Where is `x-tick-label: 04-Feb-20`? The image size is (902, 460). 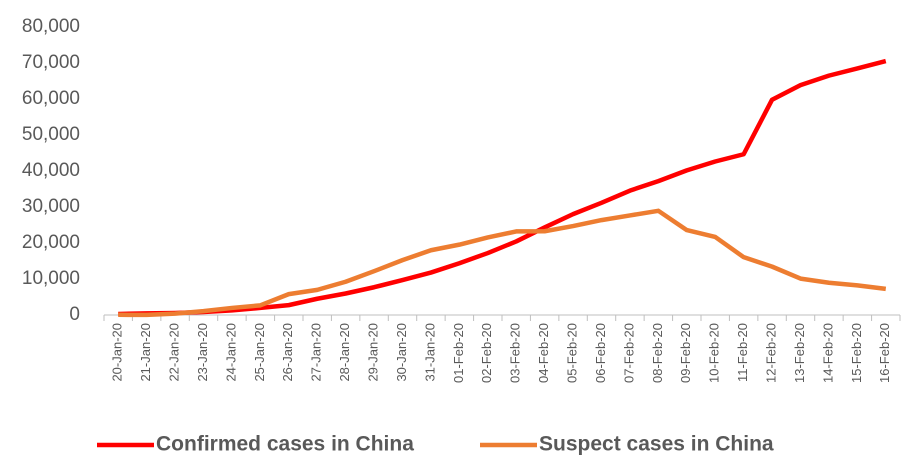 x-tick-label: 04-Feb-20 is located at coordinates (543, 353).